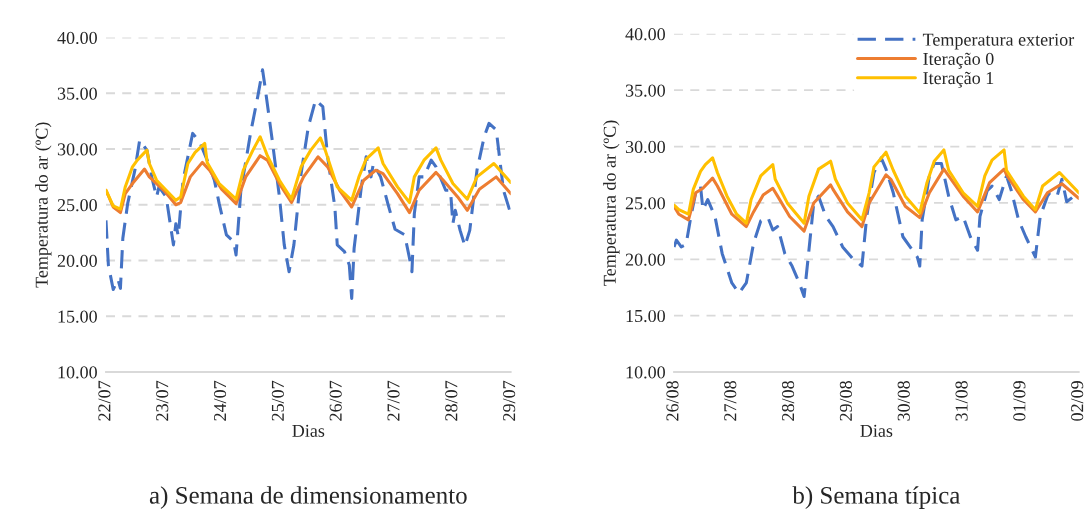 The height and width of the screenshot is (521, 1088). What do you see at coordinates (308, 497) in the screenshot?
I see `text: a) Semana de dimensionamento` at bounding box center [308, 497].